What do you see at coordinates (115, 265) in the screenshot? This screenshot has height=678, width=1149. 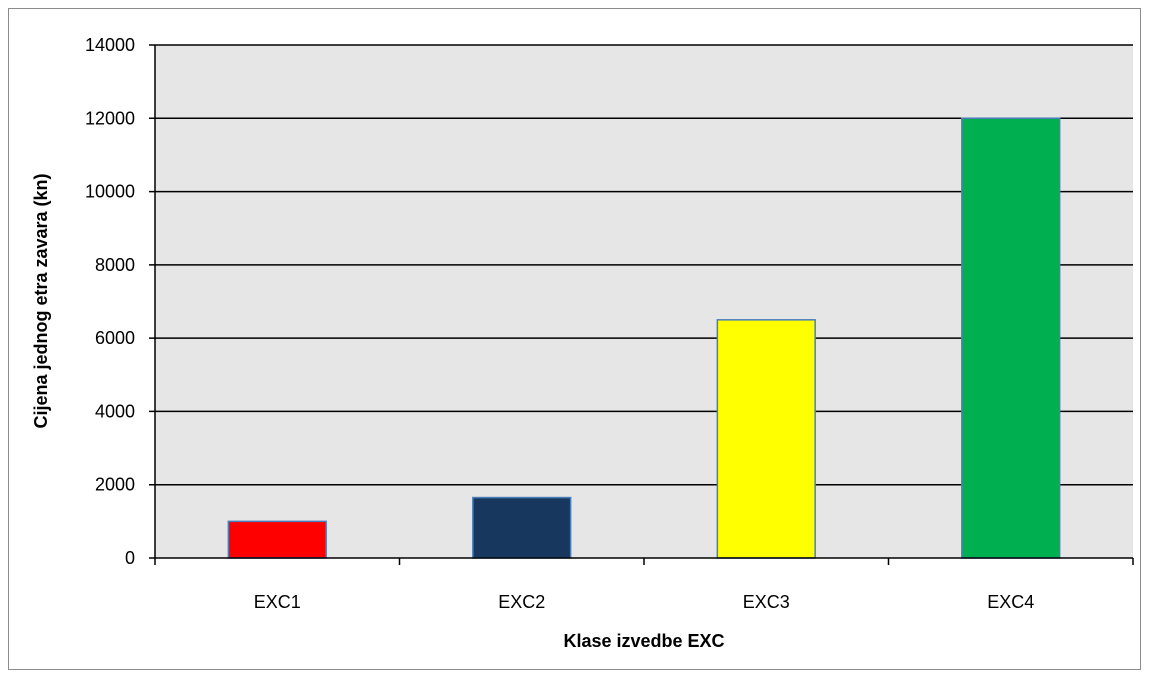 I see `y-tick-label: 8000` at bounding box center [115, 265].